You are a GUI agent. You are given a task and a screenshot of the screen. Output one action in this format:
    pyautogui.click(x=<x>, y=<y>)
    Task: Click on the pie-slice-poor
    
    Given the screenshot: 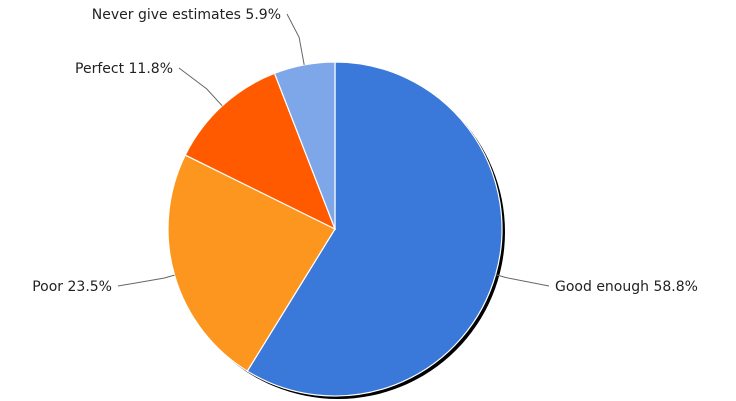 What is the action you would take?
    pyautogui.click(x=251, y=263)
    